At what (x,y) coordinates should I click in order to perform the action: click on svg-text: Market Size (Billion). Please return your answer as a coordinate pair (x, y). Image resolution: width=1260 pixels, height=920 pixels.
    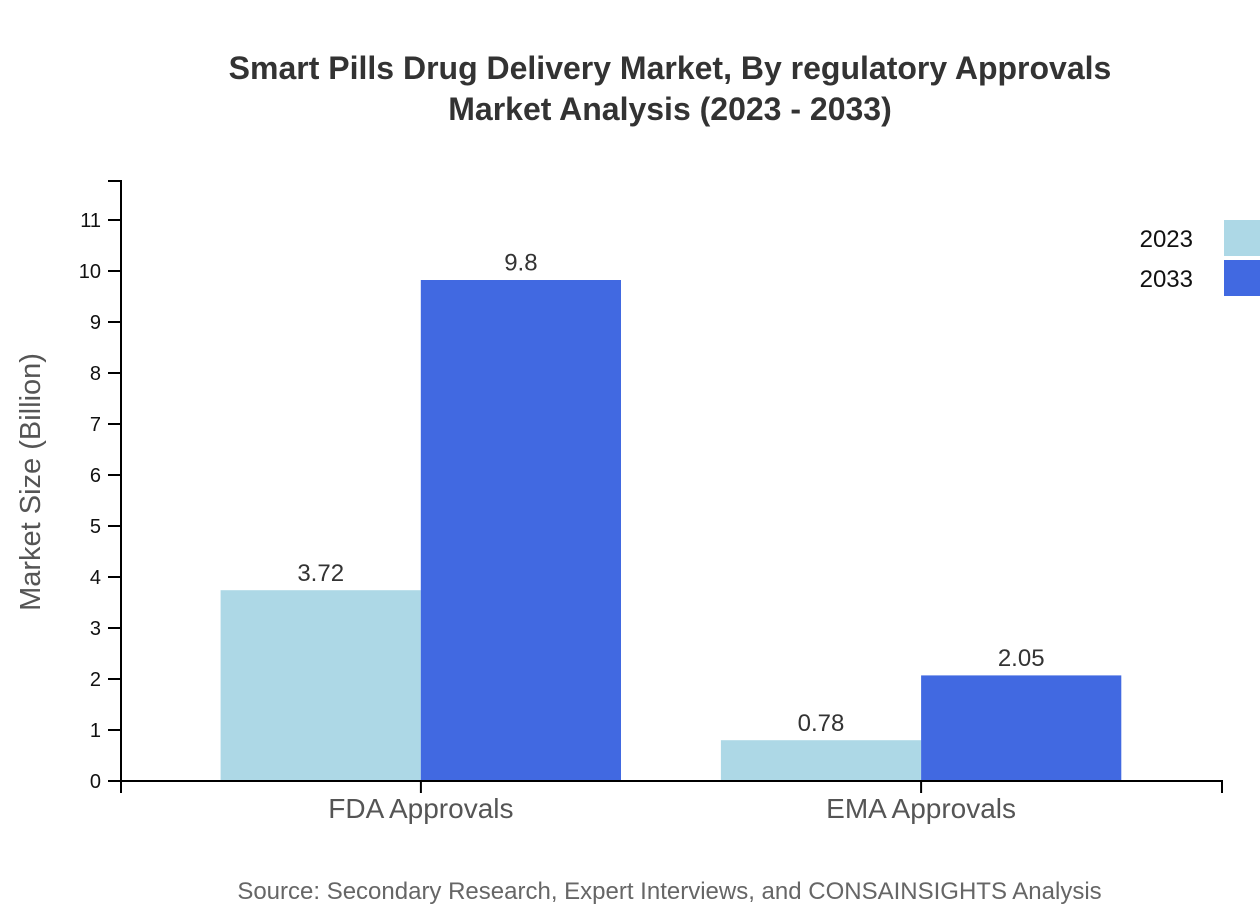
    Looking at the image, I should click on (31, 482).